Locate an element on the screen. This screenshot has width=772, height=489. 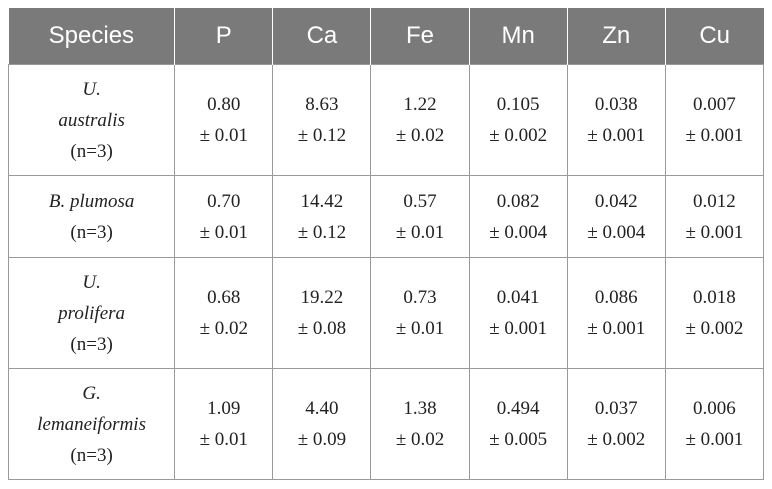
mean-value: 14.42 is located at coordinates (322, 201).